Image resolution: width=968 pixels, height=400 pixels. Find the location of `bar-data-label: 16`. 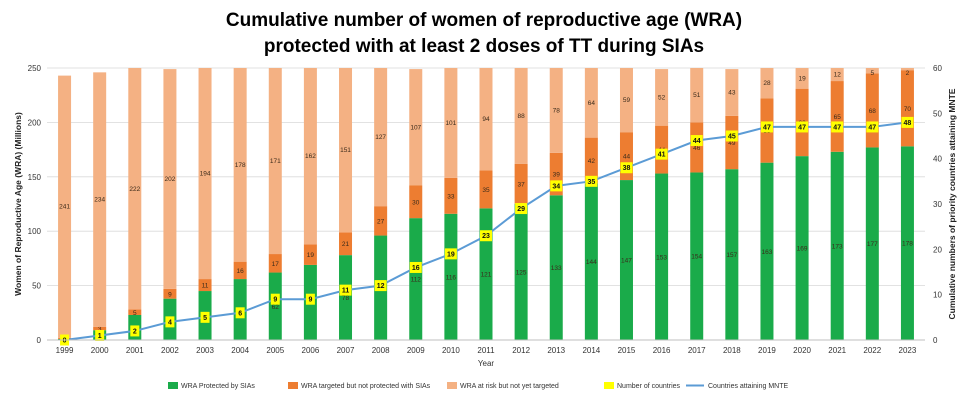

bar-data-label: 16 is located at coordinates (241, 271).